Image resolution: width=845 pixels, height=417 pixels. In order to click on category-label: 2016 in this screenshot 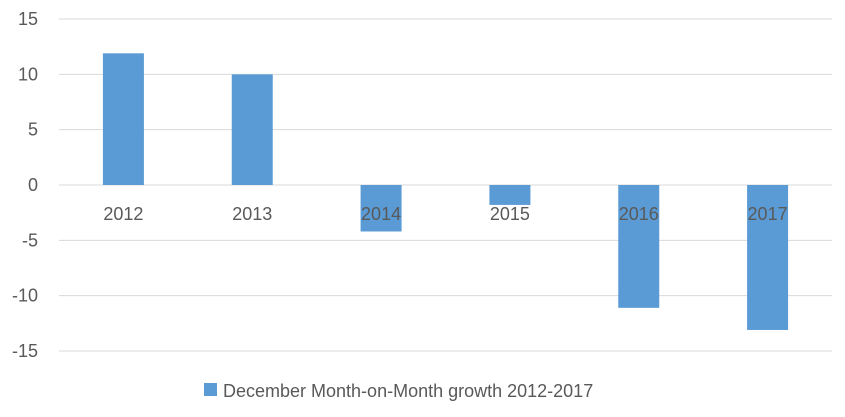, I will do `click(639, 214)`.